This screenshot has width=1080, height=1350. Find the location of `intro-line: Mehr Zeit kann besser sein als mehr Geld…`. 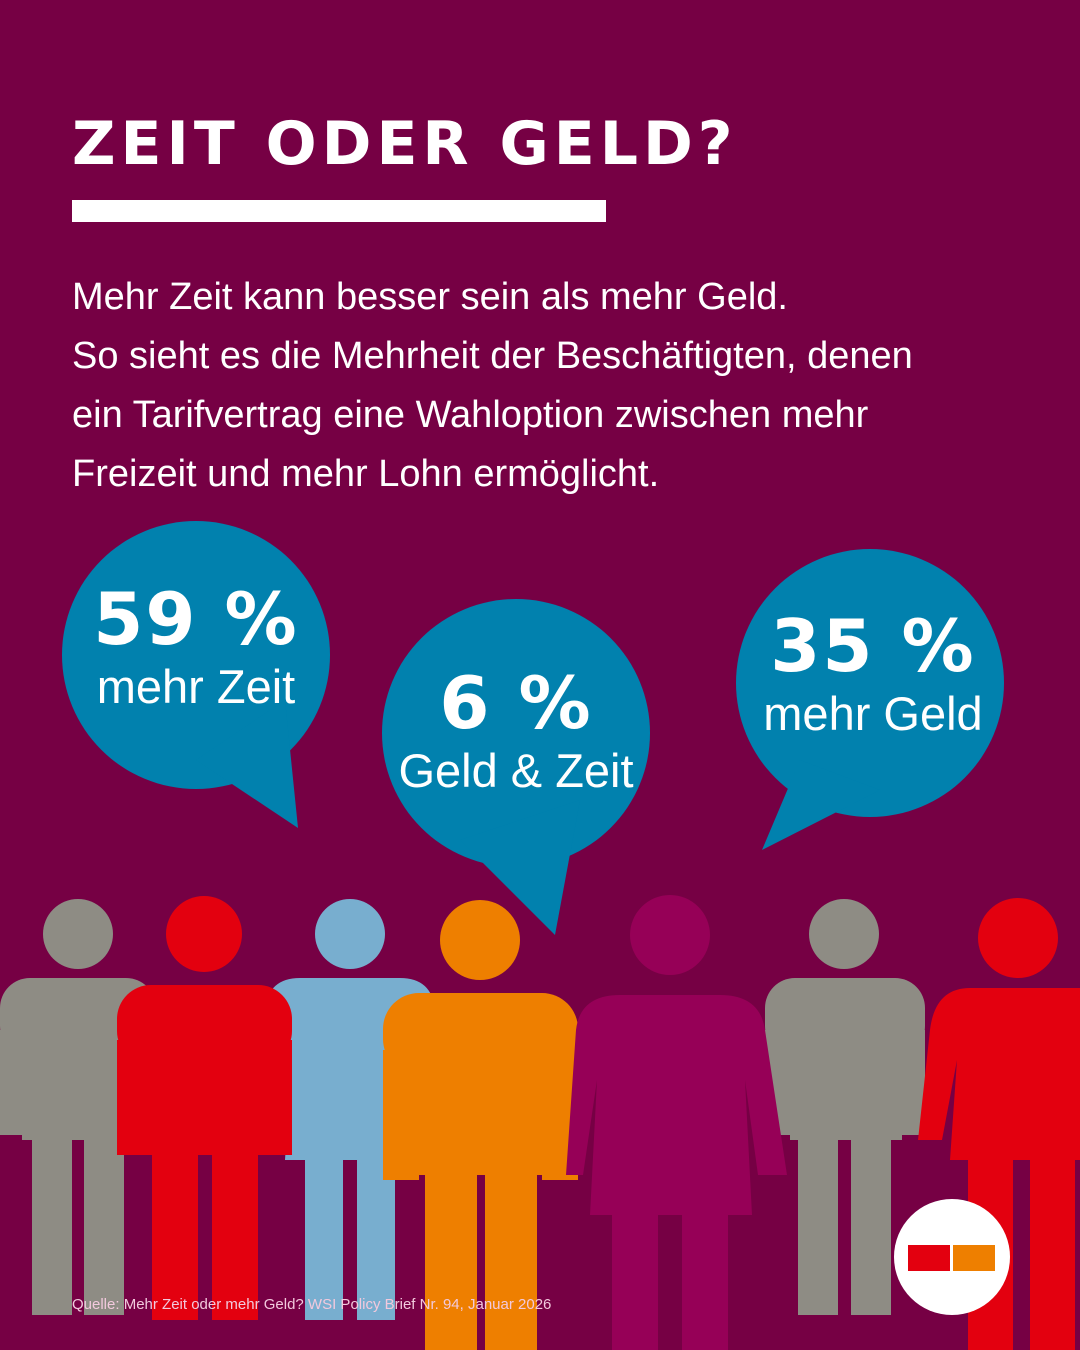

intro-line: Mehr Zeit kann besser sein als mehr Geld… is located at coordinates (430, 297).